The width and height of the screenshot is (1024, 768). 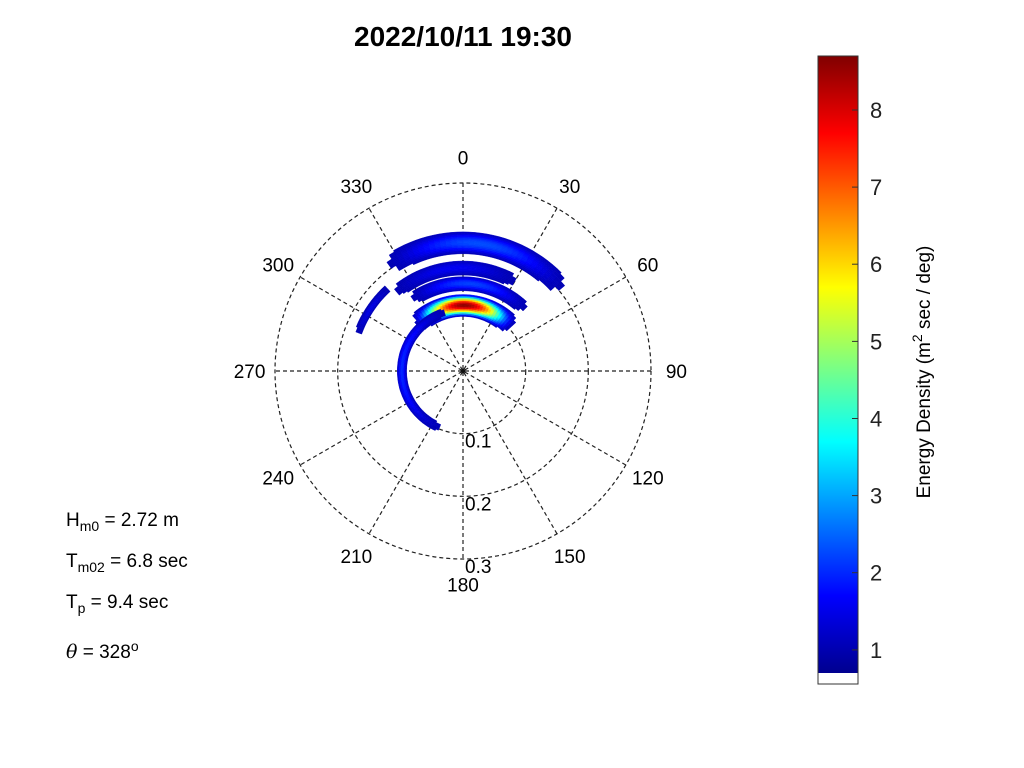 What do you see at coordinates (460, 331) in the screenshot?
I see `energy-density-field` at bounding box center [460, 331].